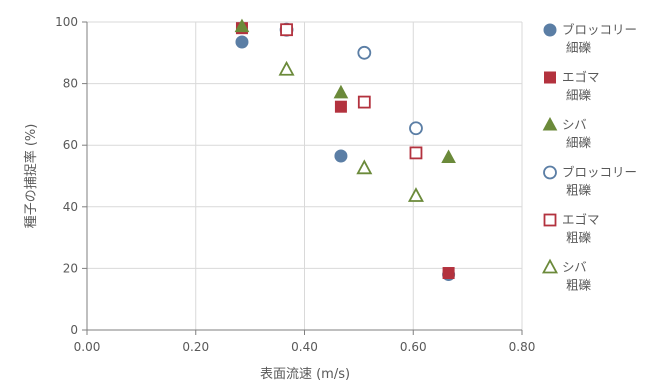 The height and width of the screenshot is (383, 653). Describe the element at coordinates (305, 374) in the screenshot. I see `x-axis-title: 表面流速 (m/s)` at that location.